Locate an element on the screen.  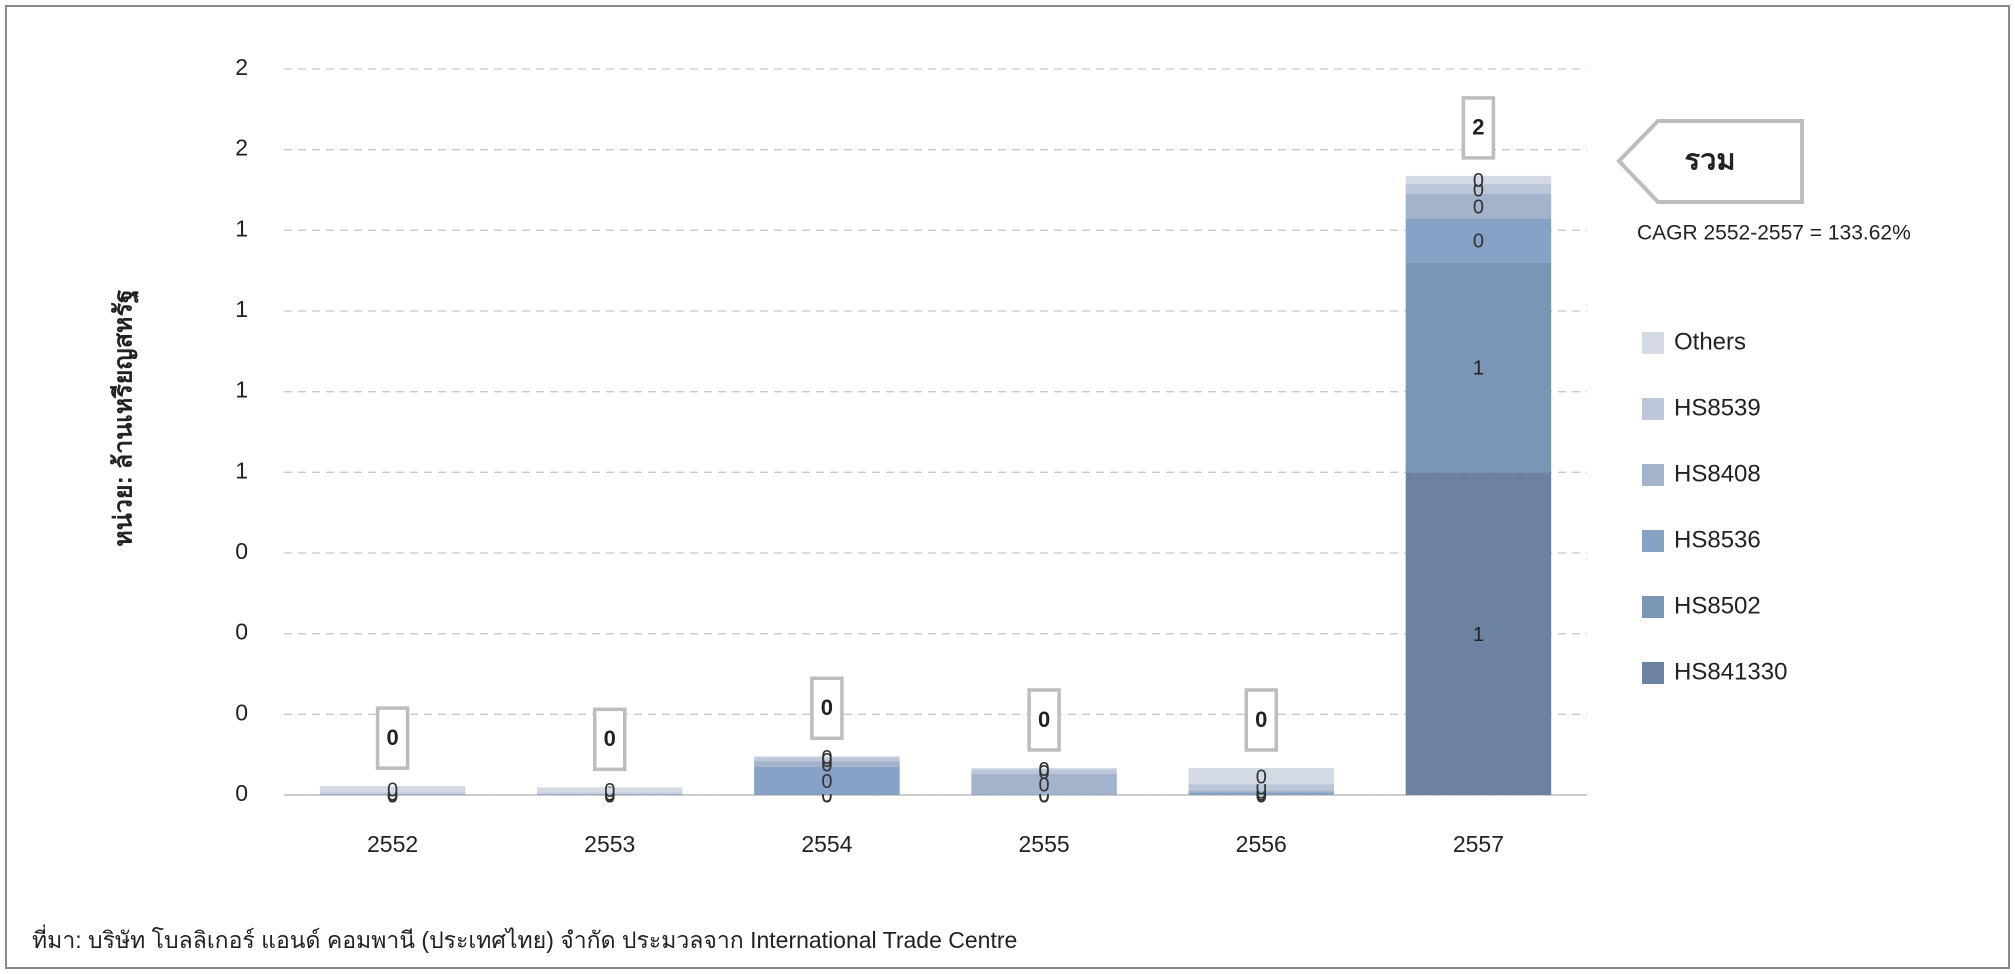
legend-label: Others is located at coordinates (1710, 341).